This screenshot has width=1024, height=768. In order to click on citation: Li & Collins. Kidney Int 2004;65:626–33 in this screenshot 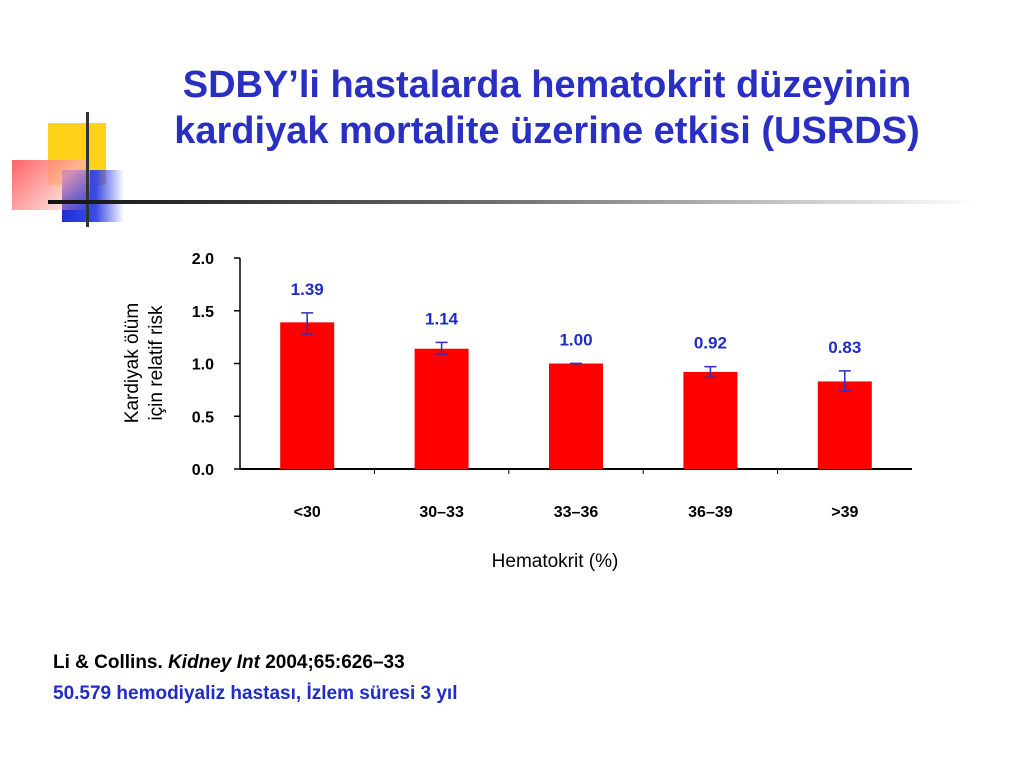, I will do `click(229, 663)`.